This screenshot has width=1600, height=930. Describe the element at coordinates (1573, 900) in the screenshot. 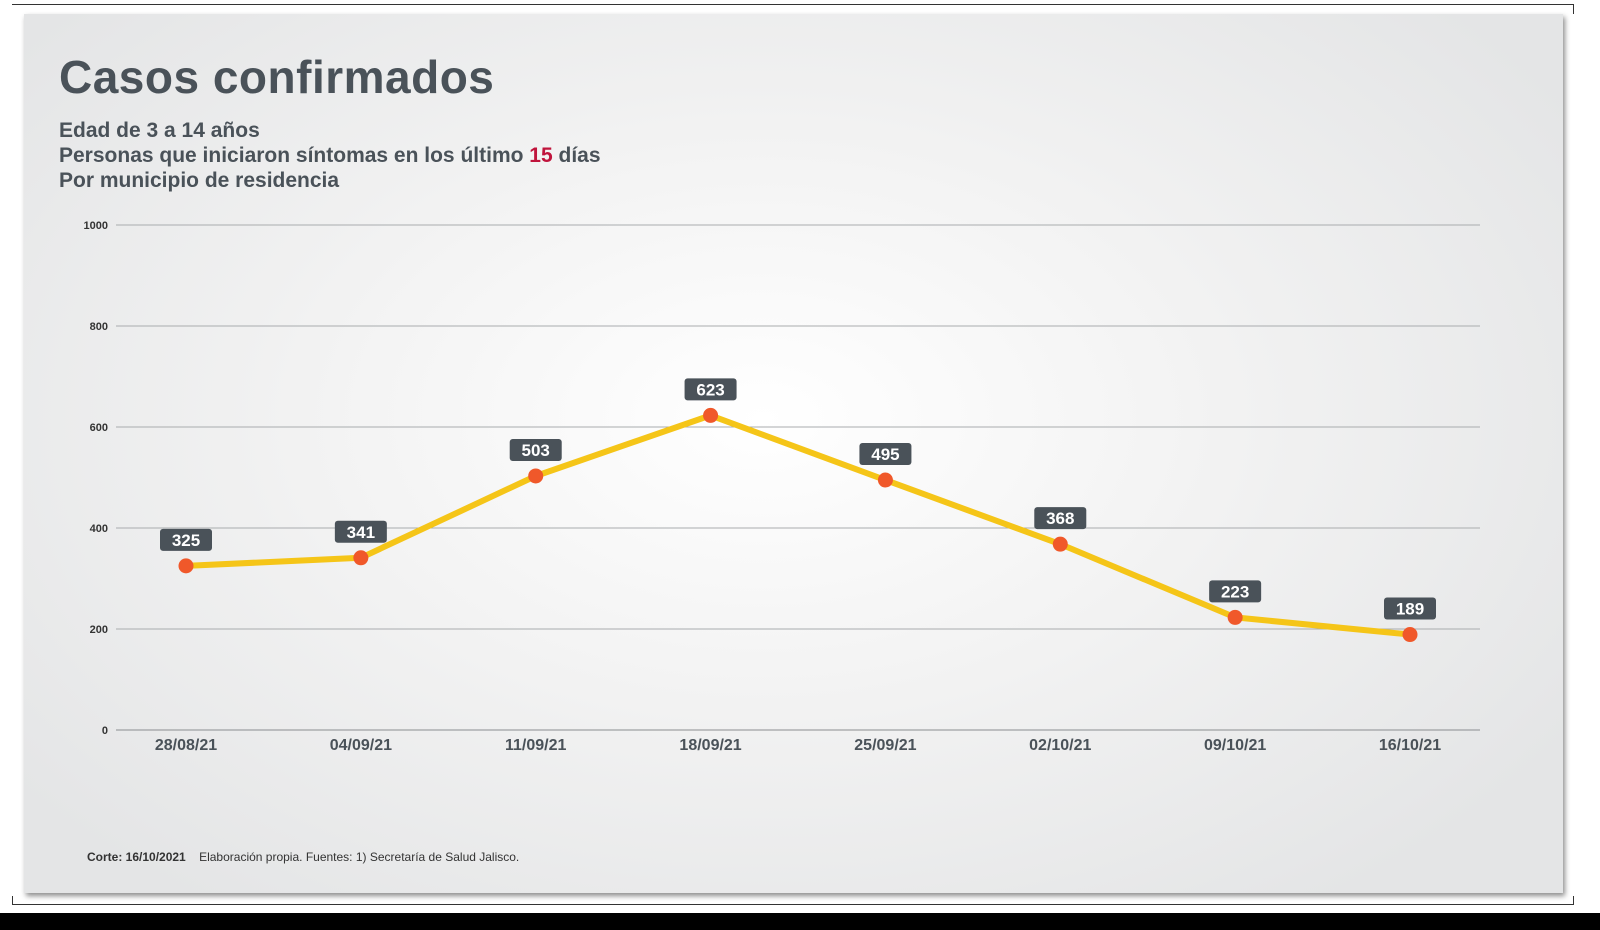

I see `frame-right-tick-bottom` at that location.